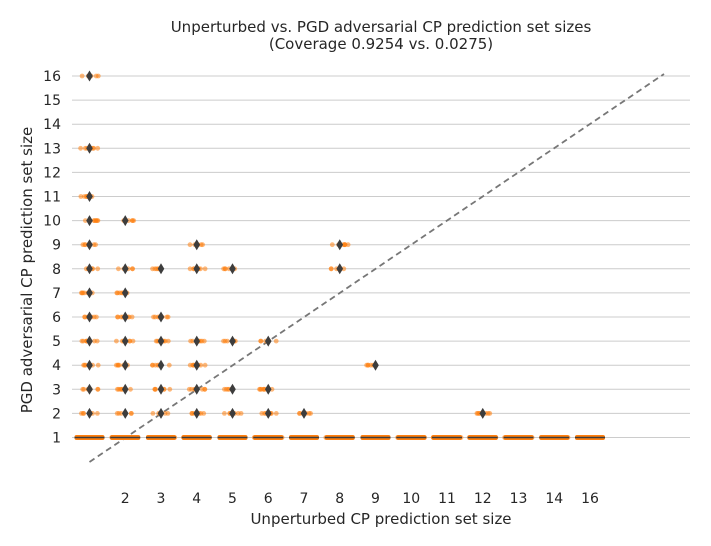 The image size is (711, 546). Describe the element at coordinates (56, 294) in the screenshot. I see `y-tick-label: 7` at that location.